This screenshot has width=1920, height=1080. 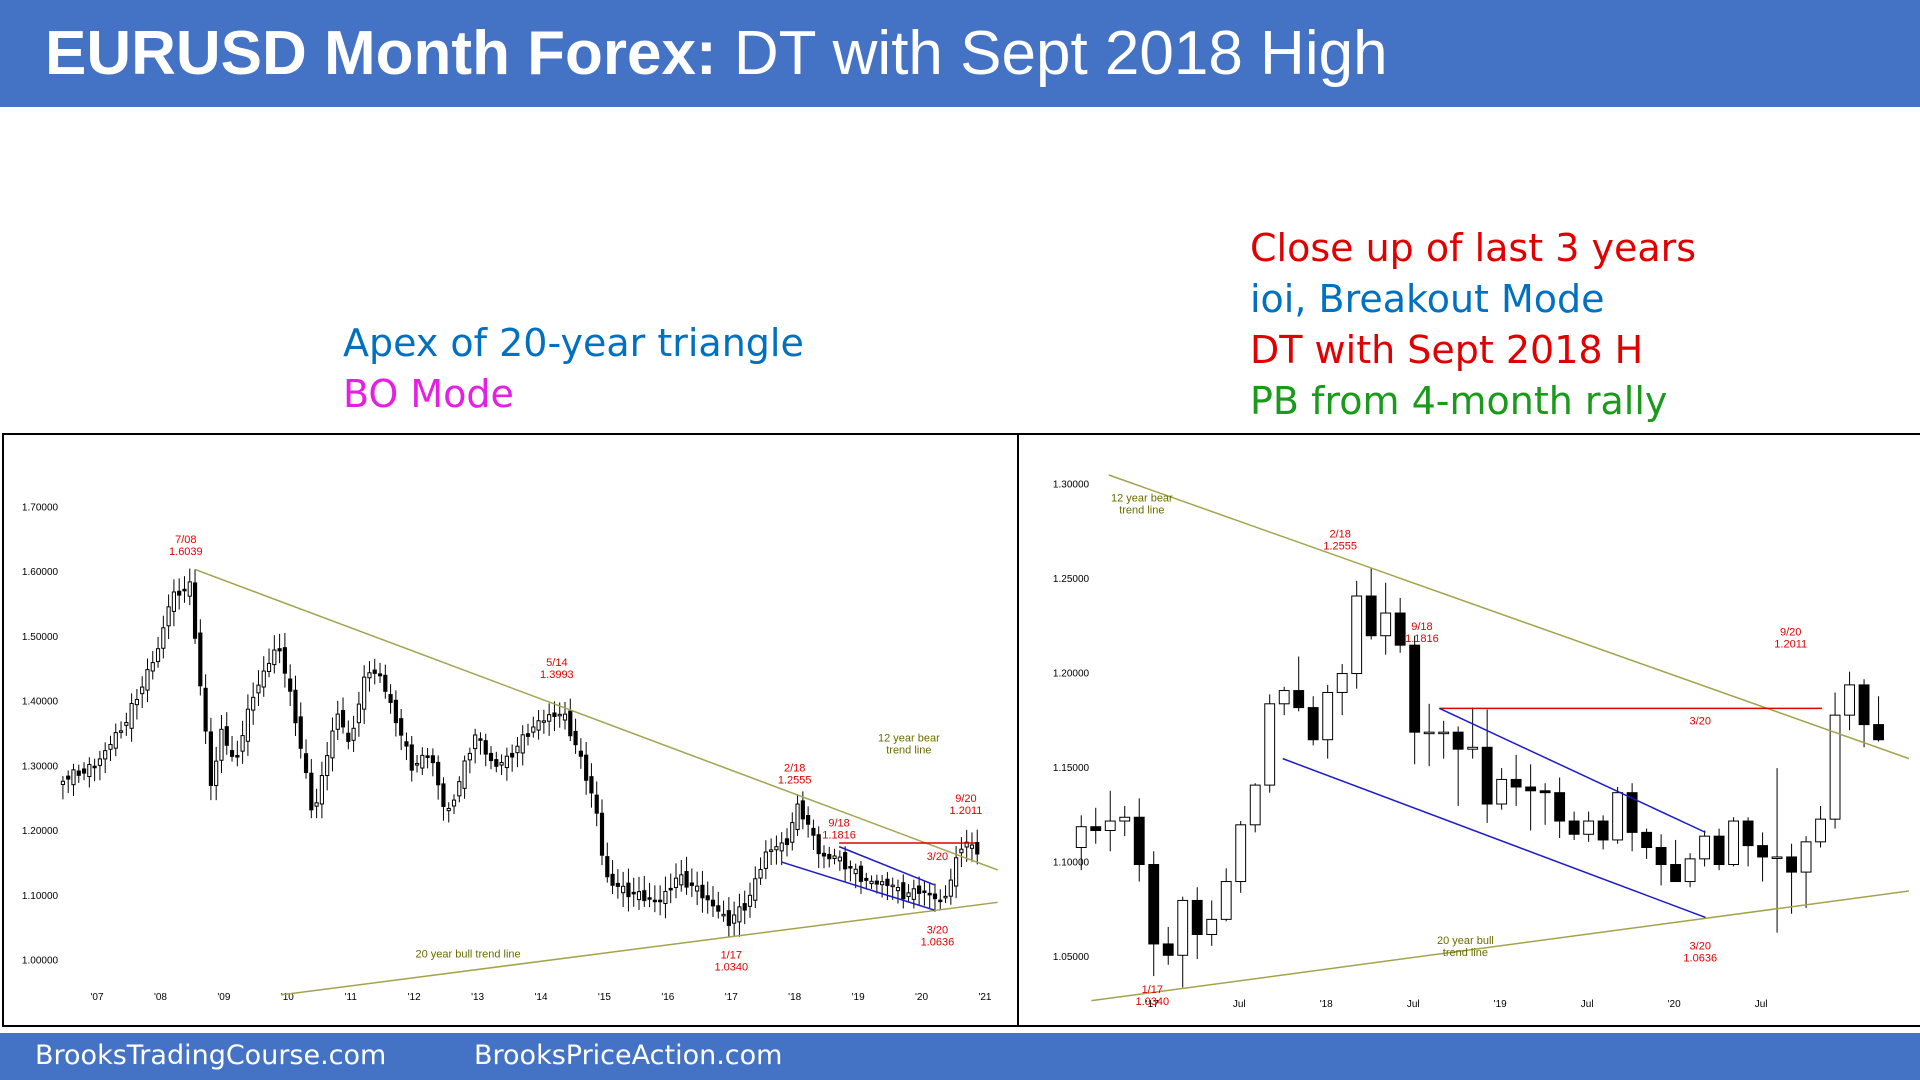 I want to click on footer-link-price-action: BrooksPriceAction.com, so click(x=628, y=1055).